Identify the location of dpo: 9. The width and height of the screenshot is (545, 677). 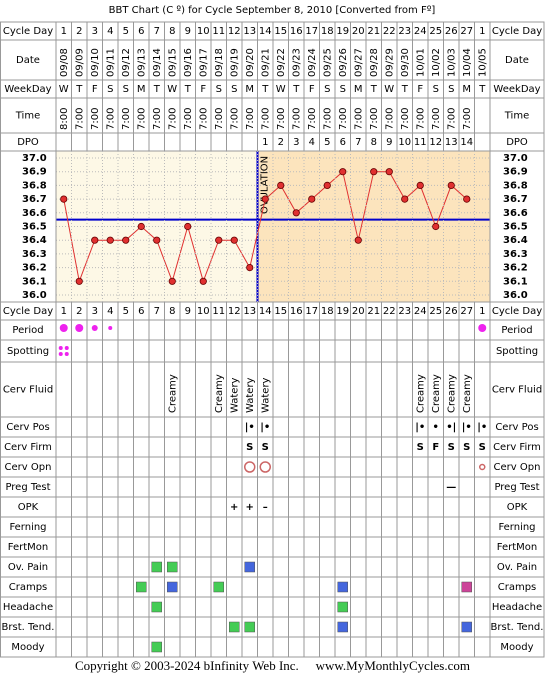
(389, 142).